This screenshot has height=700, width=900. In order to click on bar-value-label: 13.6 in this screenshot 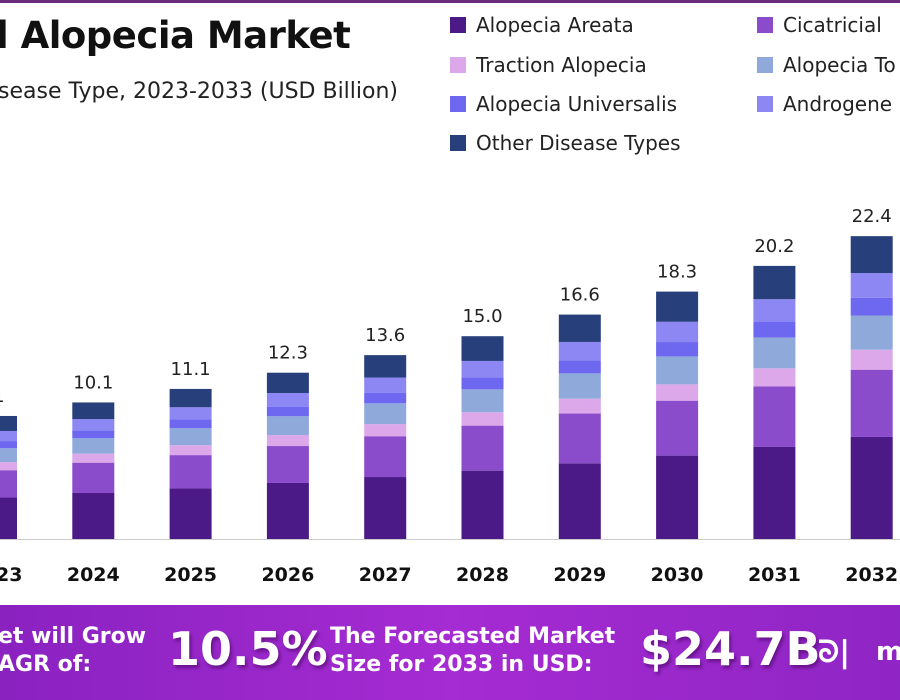, I will do `click(385, 335)`.